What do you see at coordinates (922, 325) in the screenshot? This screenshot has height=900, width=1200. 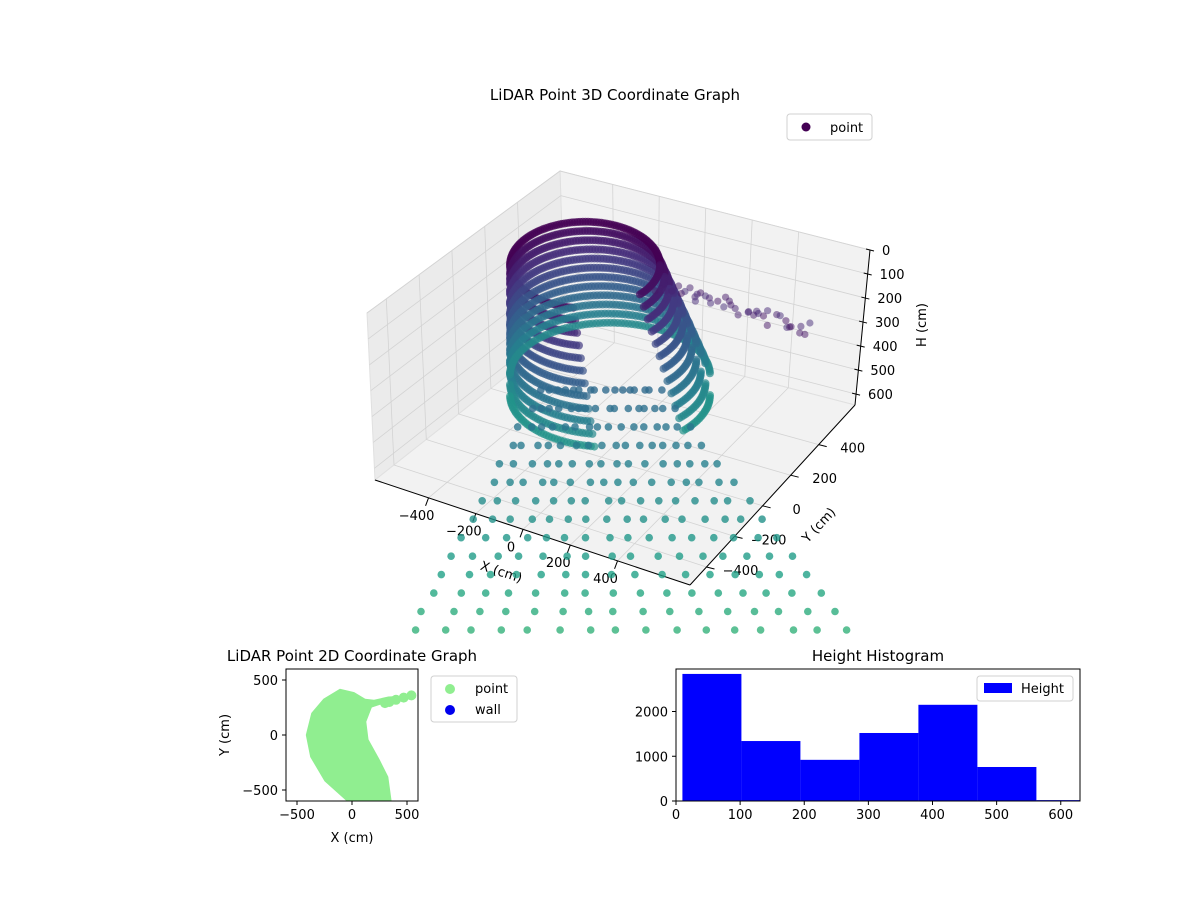 I see `z-axis-label-3d: H (cm)` at bounding box center [922, 325].